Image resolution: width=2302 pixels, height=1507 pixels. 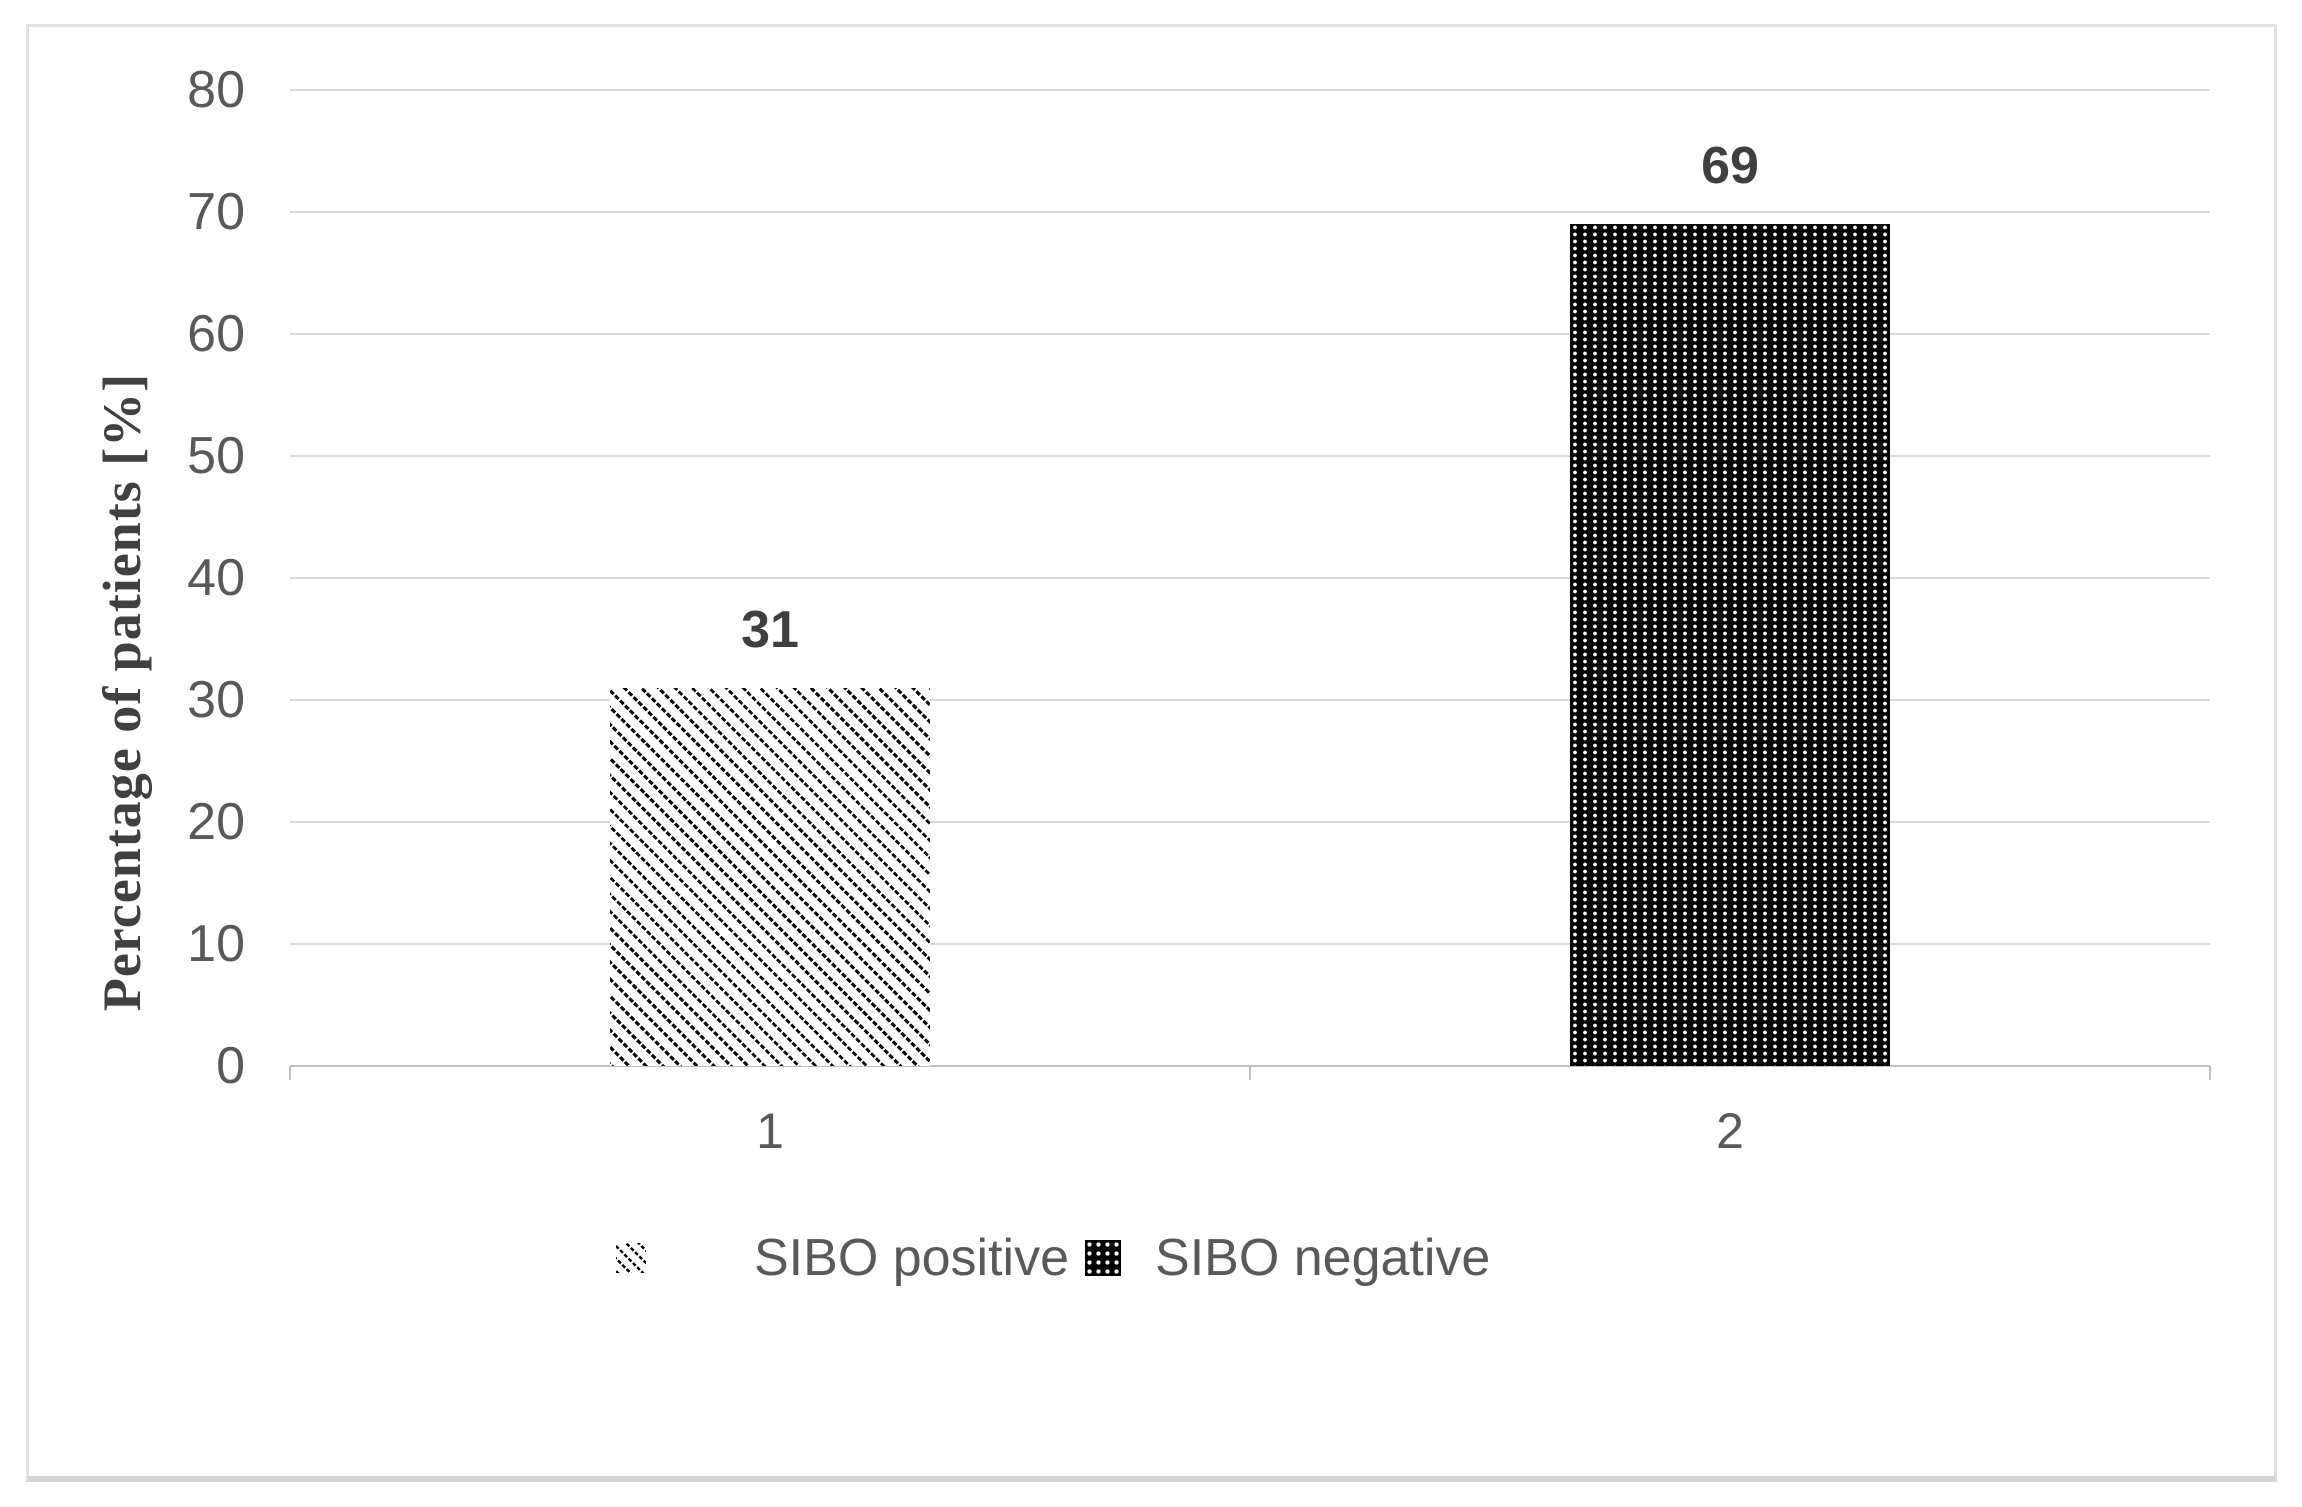 I want to click on x-category-label: 1, so click(x=770, y=1131).